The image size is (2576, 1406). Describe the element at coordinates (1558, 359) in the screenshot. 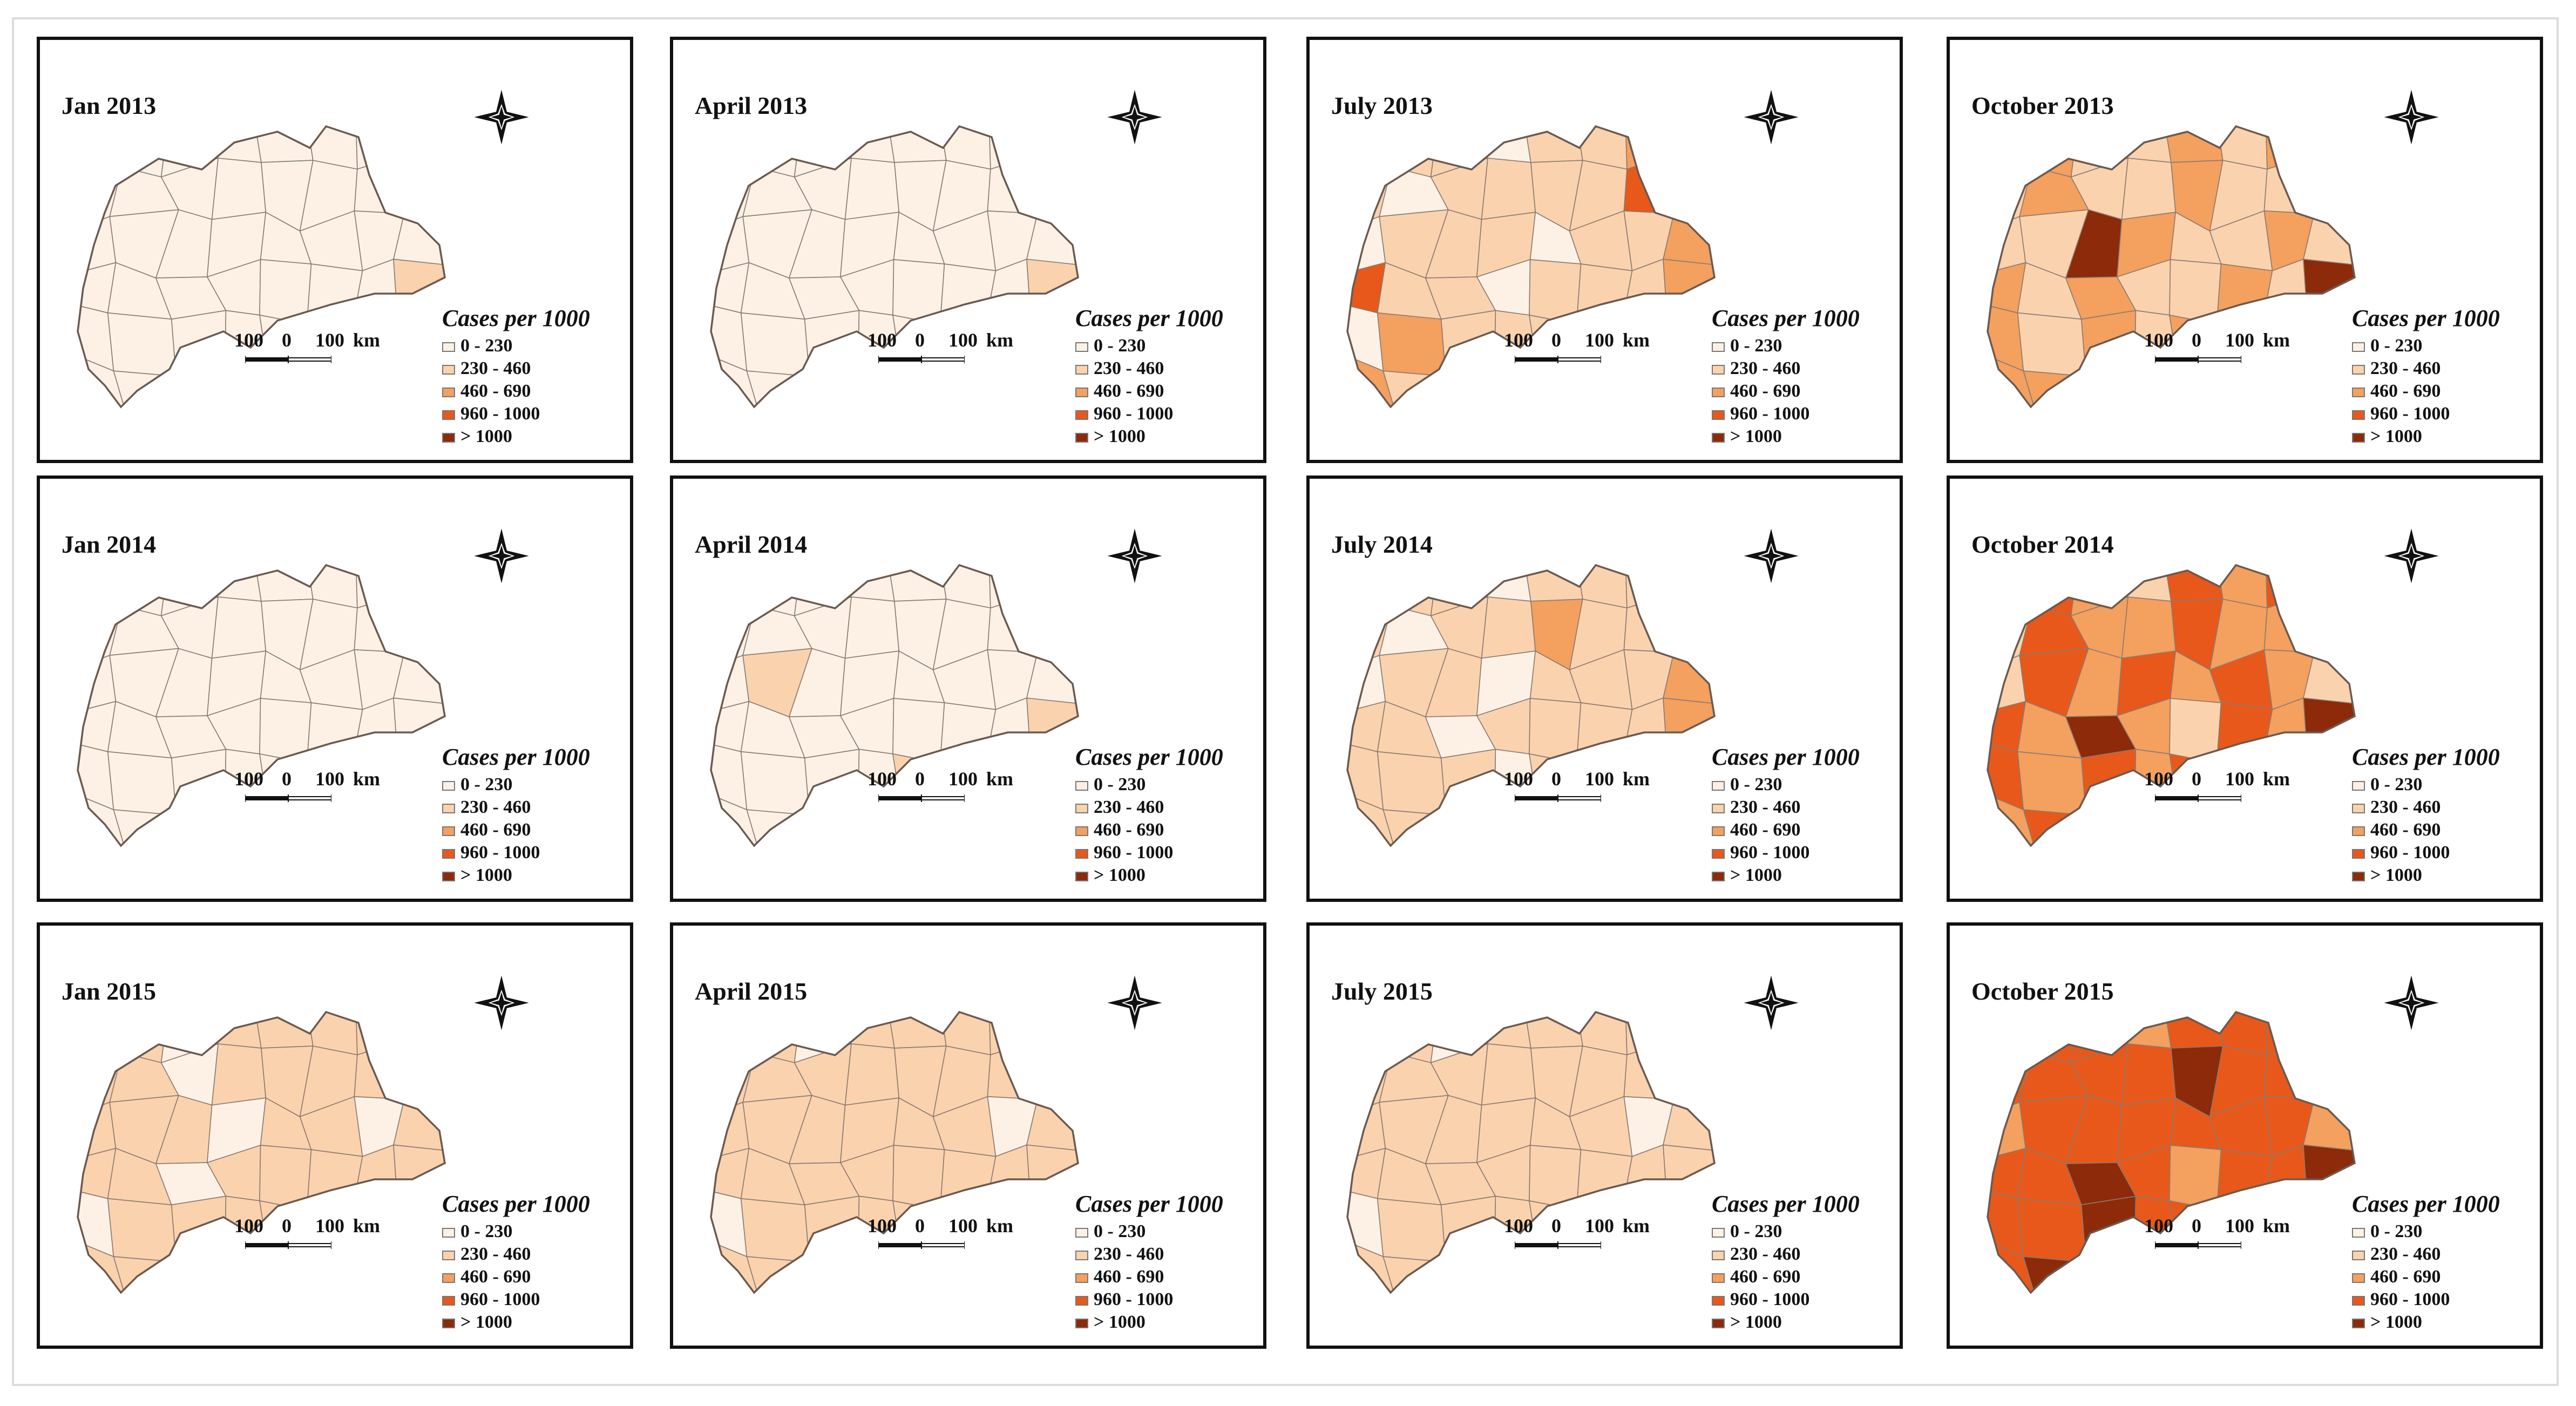

I see `scale-bar-graphic` at that location.